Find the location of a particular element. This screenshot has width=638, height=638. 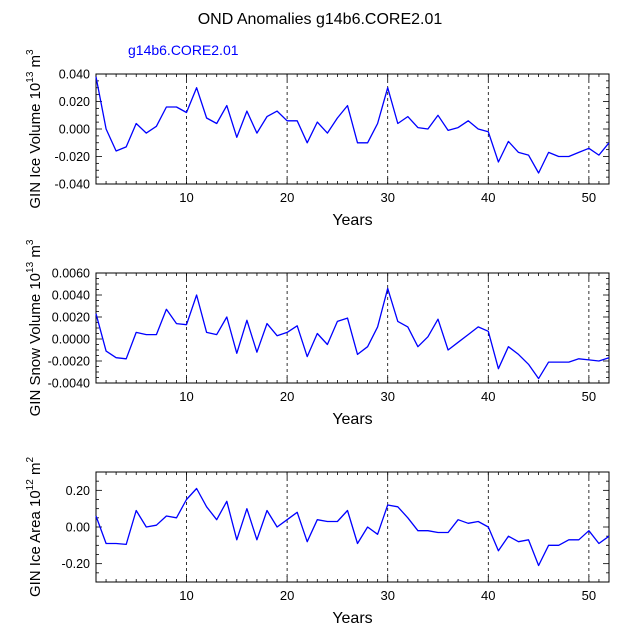

y-tick-label: 0.20 is located at coordinates (78, 491).